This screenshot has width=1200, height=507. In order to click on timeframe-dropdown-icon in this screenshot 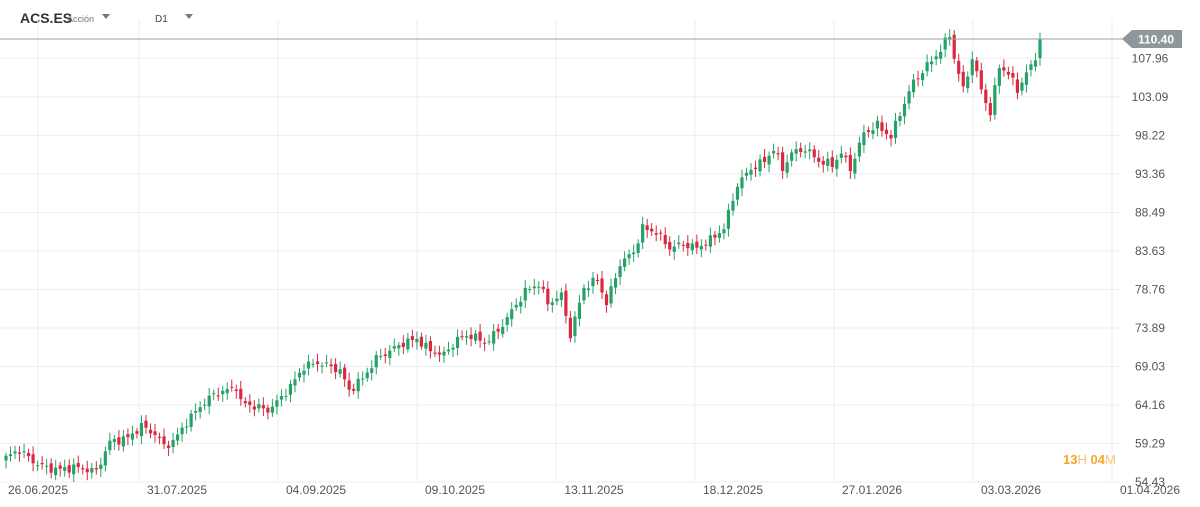, I will do `click(189, 16)`.